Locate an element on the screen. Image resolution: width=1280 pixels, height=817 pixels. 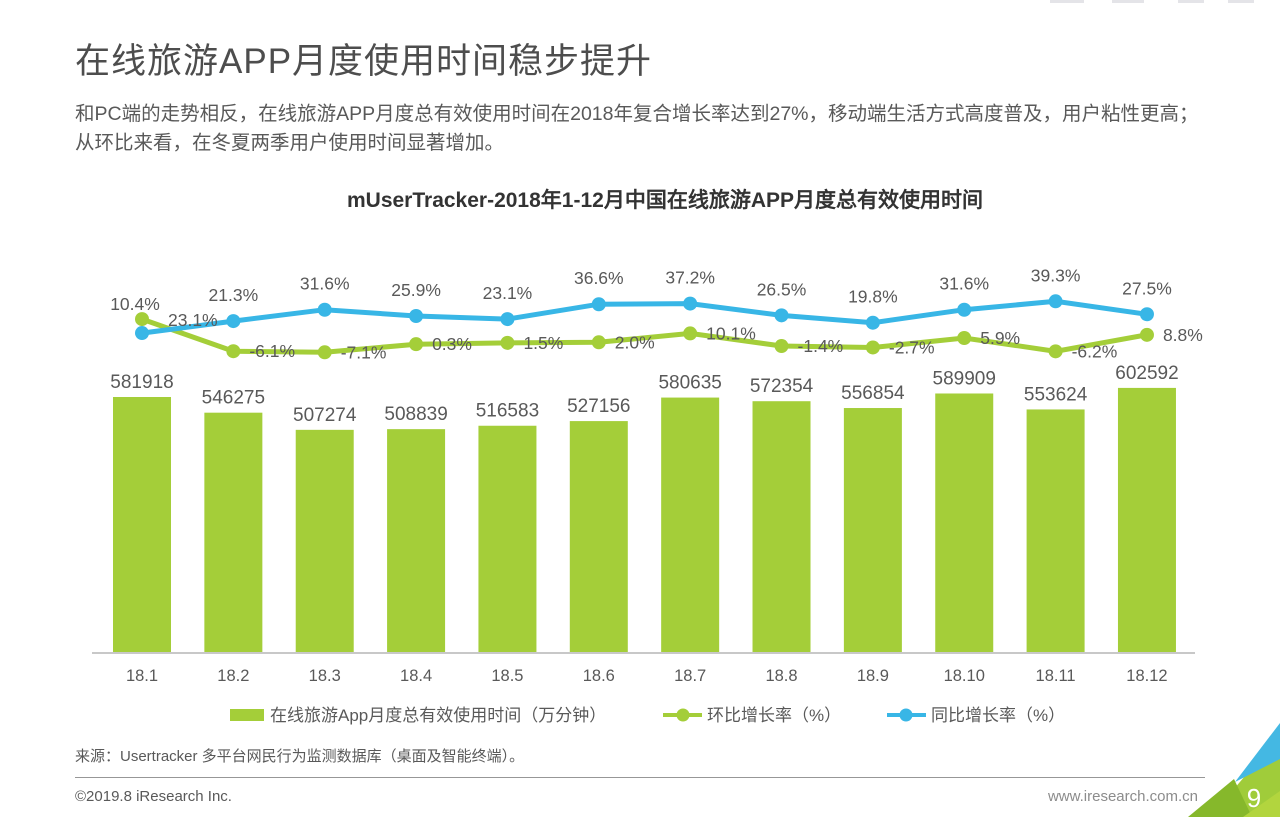
mom-value-label: 0.3% is located at coordinates (452, 344).